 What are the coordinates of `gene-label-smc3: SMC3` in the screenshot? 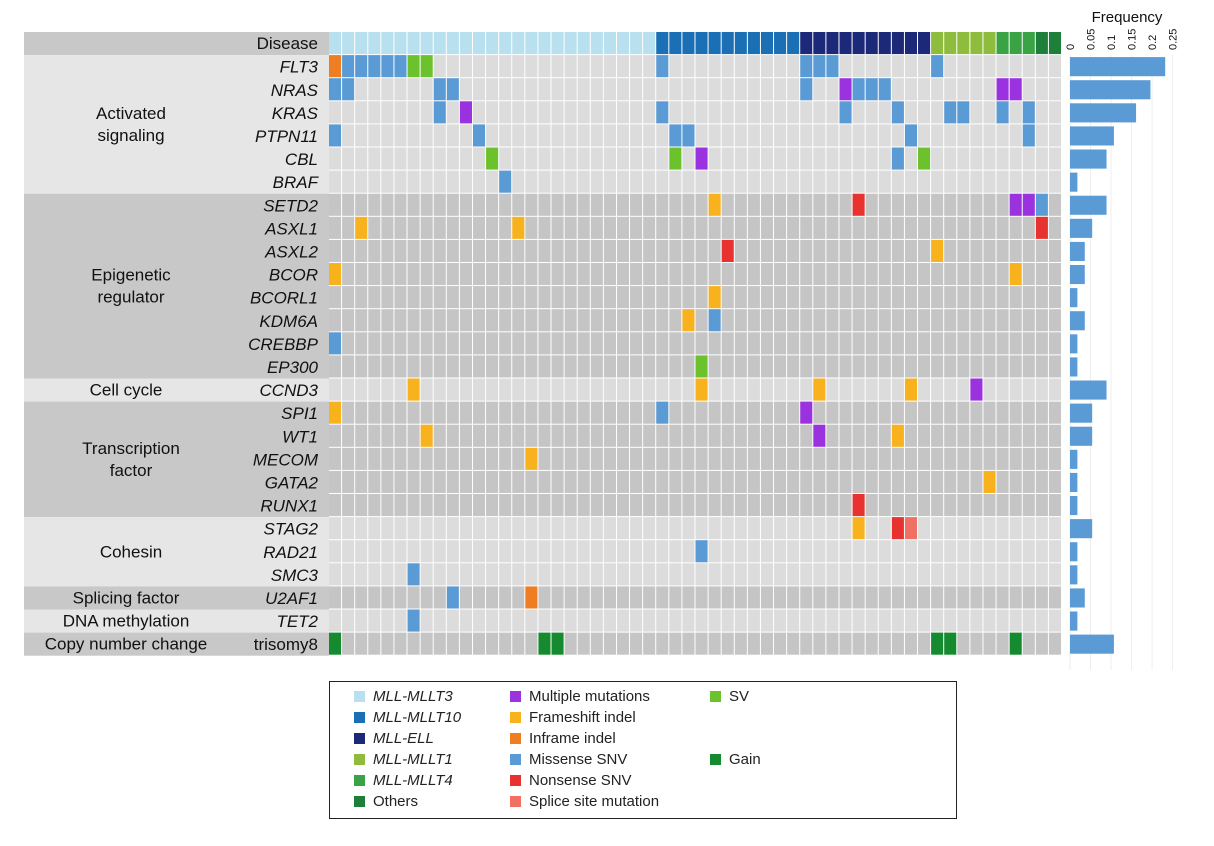 It's located at (295, 575).